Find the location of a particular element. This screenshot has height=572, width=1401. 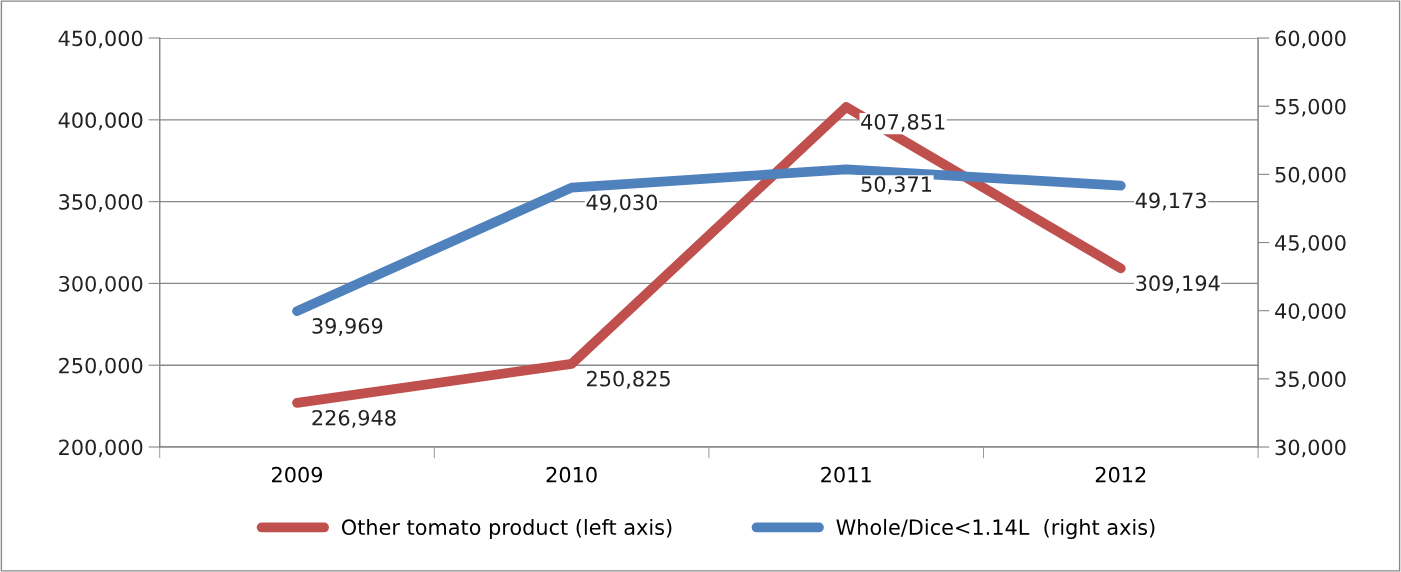

y2-tick-label: 55,000 is located at coordinates (1310, 107).